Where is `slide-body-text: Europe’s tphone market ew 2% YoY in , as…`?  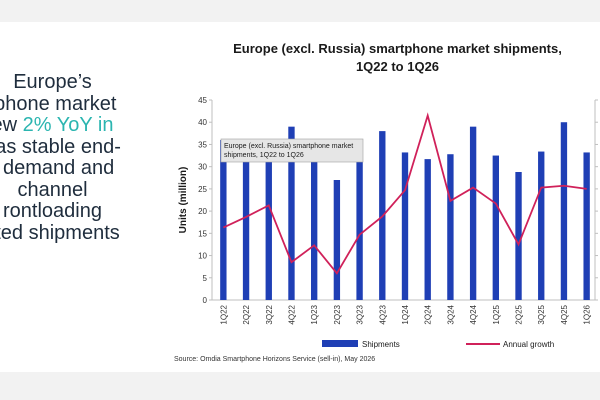 slide-body-text: Europe’s tphone market ew 2% YoY in , as… is located at coordinates (80, 157).